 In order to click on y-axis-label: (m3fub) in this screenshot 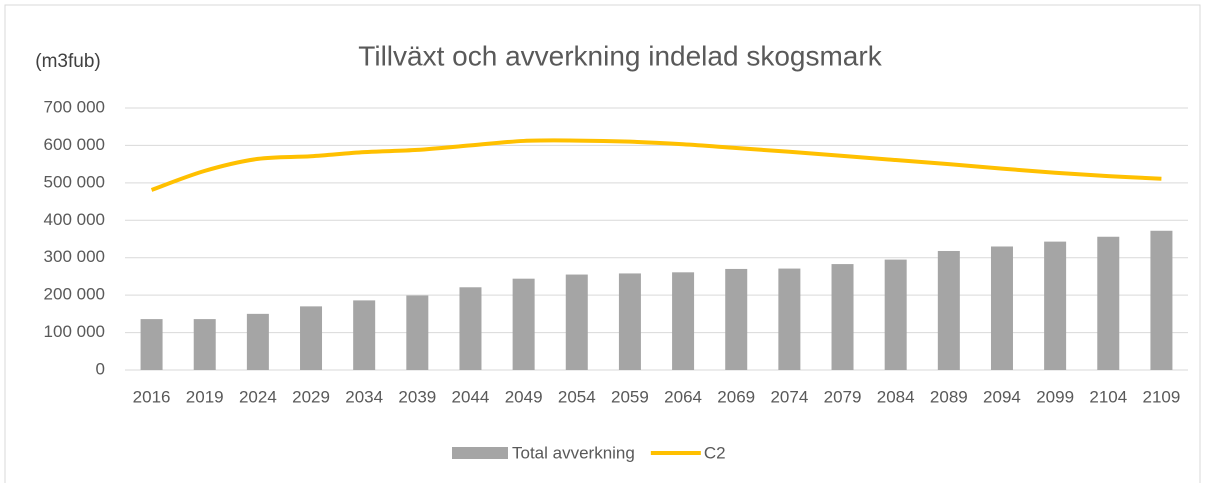, I will do `click(67, 61)`.